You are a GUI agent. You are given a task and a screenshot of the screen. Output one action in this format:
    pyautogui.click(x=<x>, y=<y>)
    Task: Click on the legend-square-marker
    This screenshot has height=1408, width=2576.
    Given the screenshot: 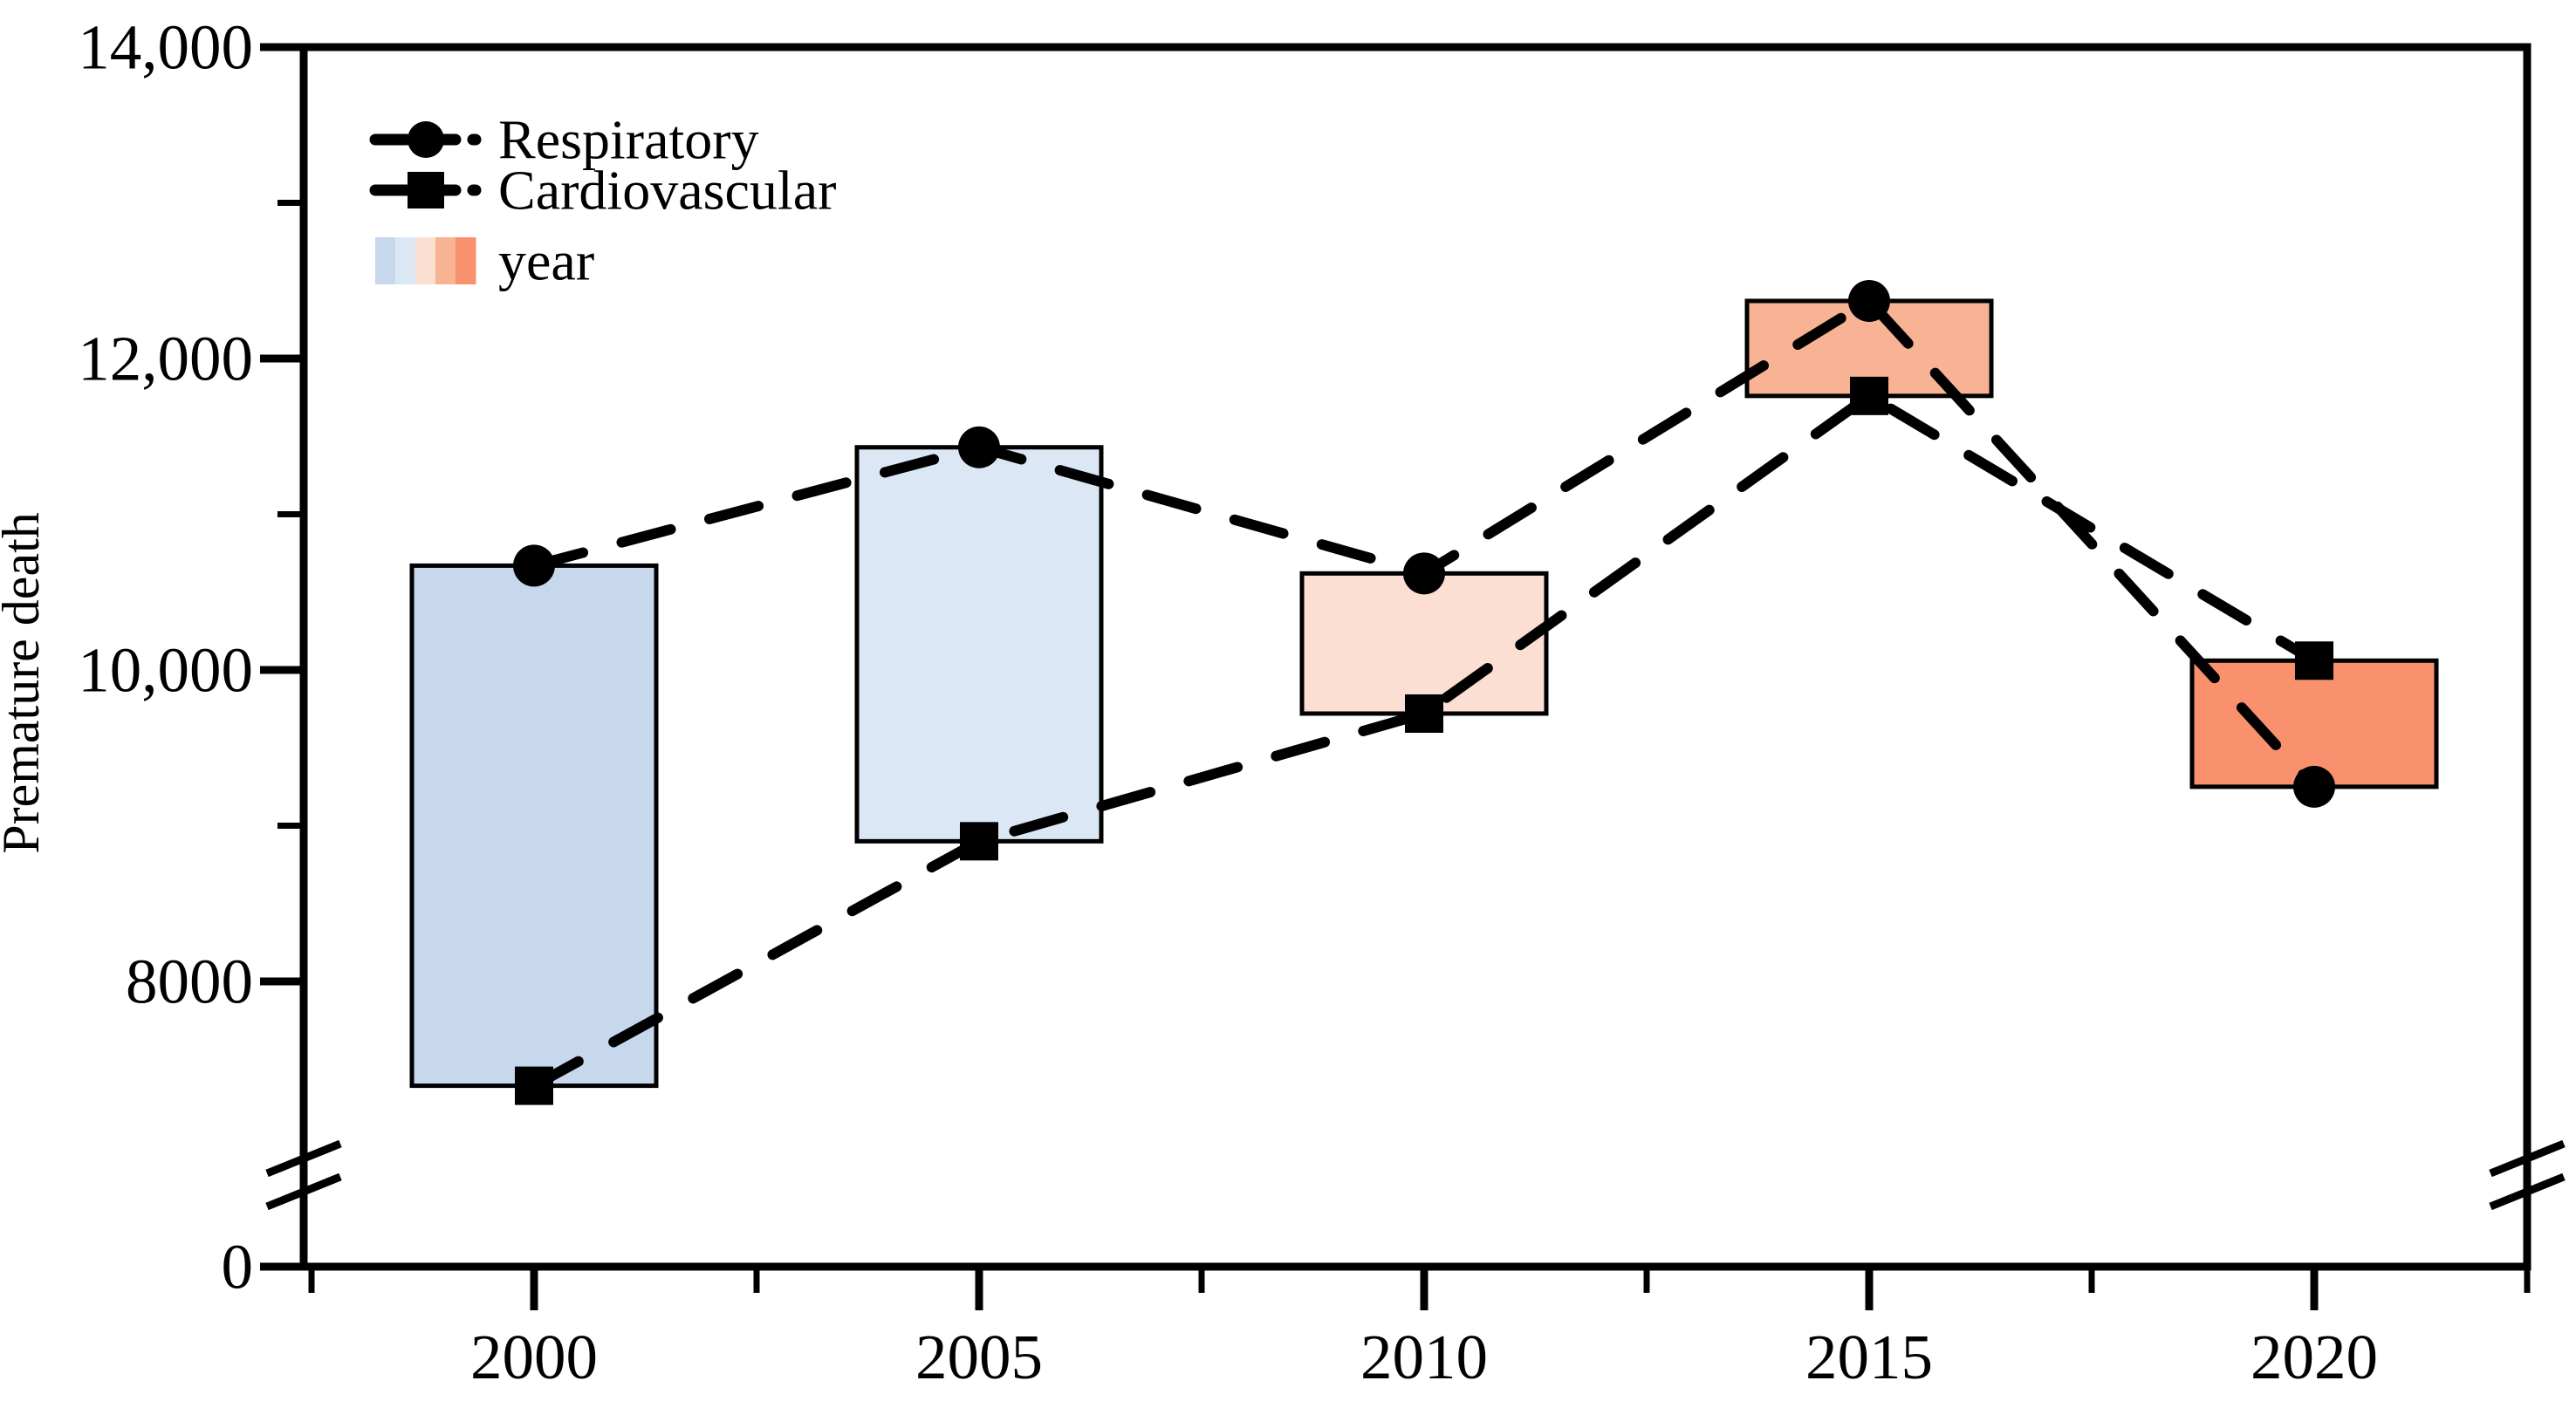 What is the action you would take?
    pyautogui.click(x=426, y=190)
    